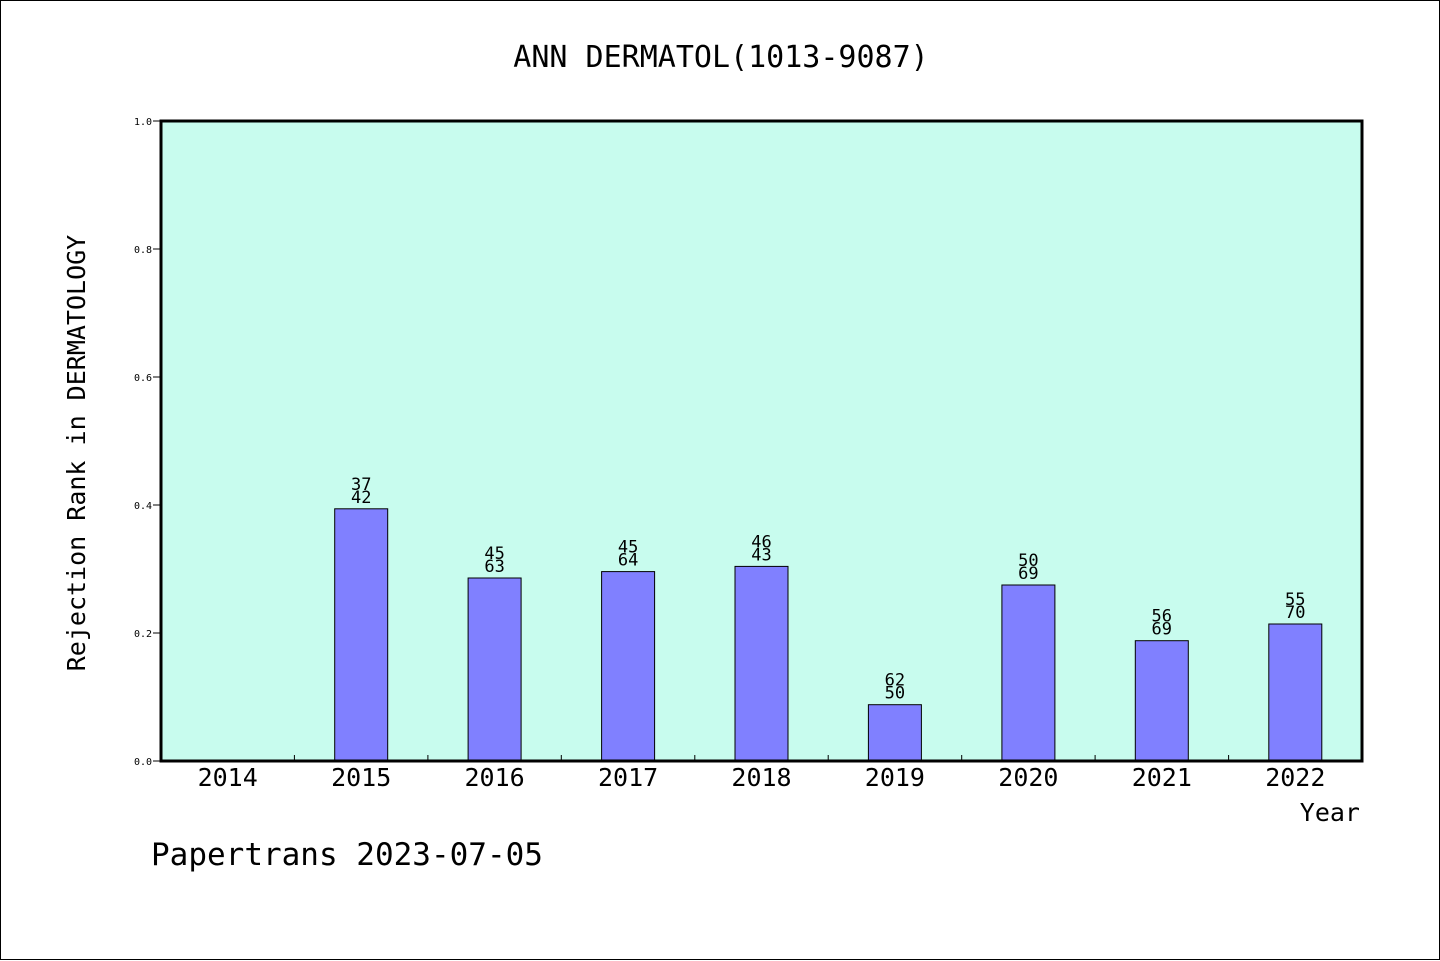 The width and height of the screenshot is (1440, 961). Describe the element at coordinates (143, 506) in the screenshot. I see `y-tick-label: 0.4` at that location.